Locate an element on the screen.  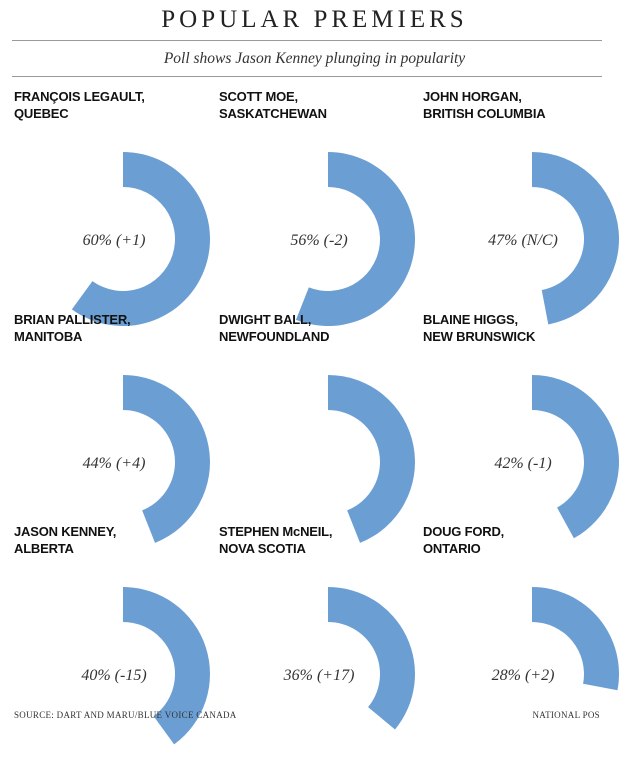
premier-panel: JOHN HORGAN, BRITISH COLUMBIA 47% (N/C) is located at coordinates (523, 207).